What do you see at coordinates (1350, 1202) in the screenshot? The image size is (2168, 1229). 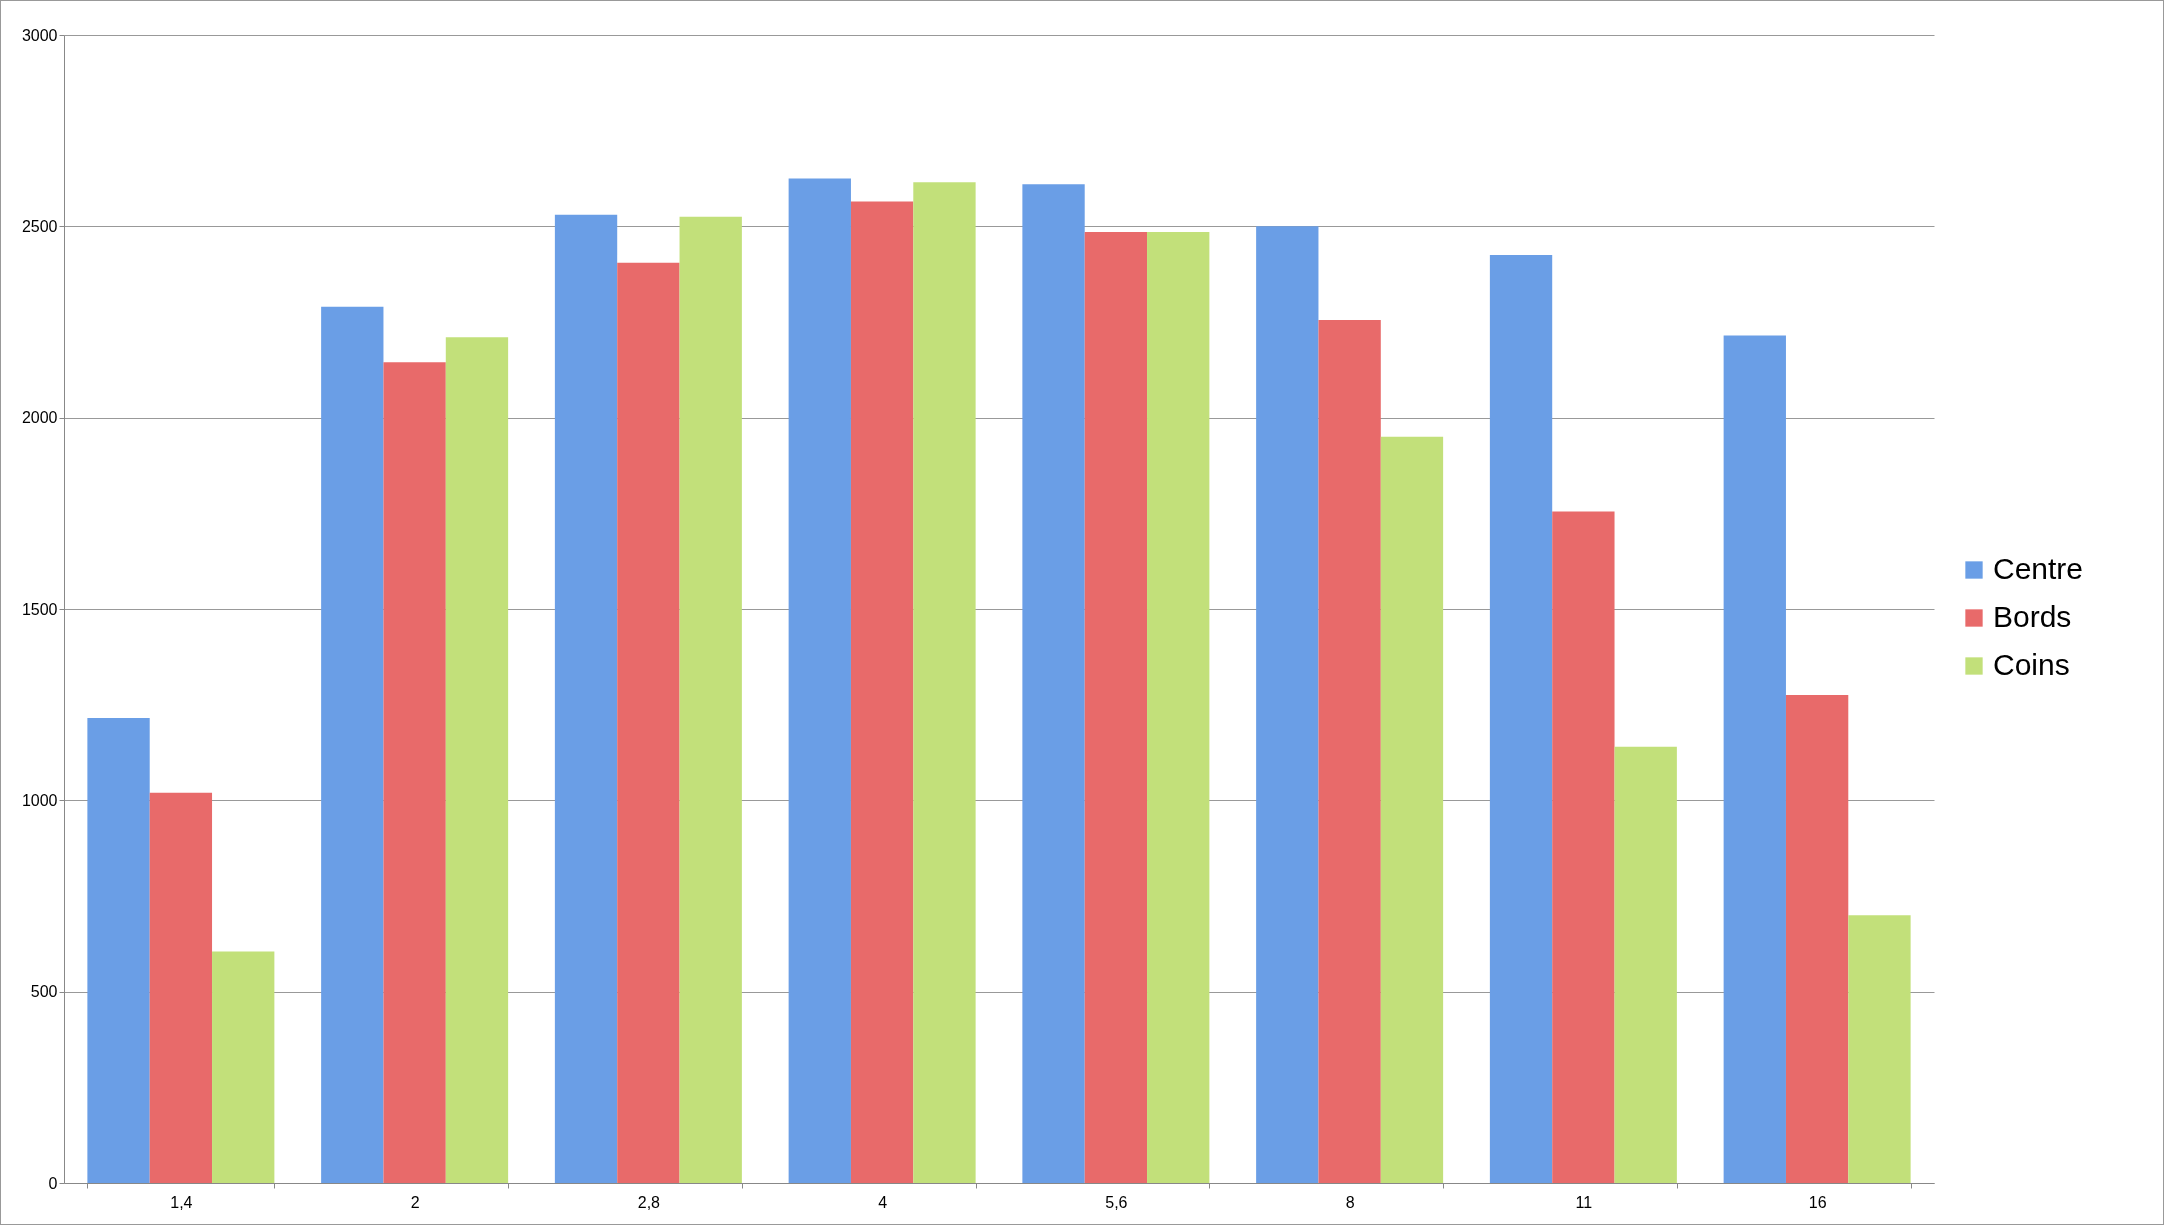 I see `x-tick-label: 8` at bounding box center [1350, 1202].